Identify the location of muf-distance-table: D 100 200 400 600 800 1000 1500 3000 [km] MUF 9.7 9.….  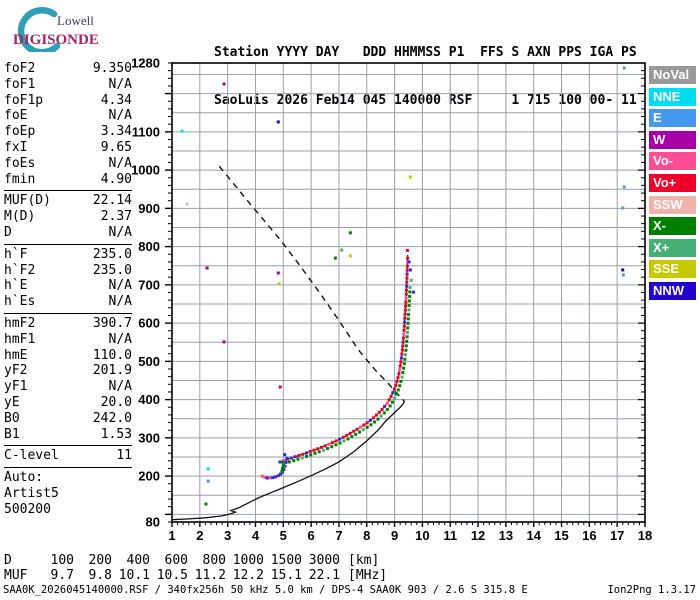
(195, 568).